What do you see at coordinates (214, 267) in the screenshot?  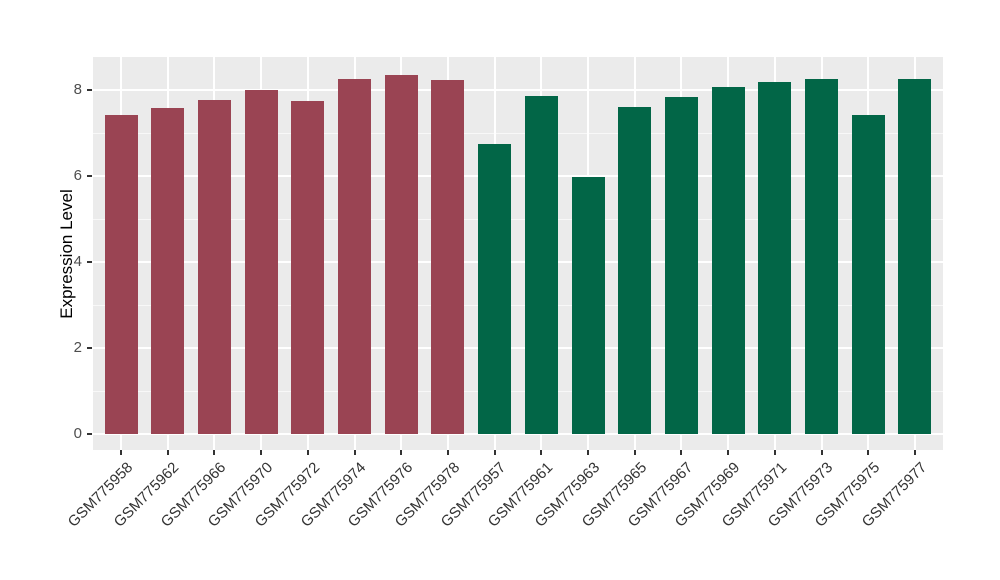 I see `bar-GSM775966` at bounding box center [214, 267].